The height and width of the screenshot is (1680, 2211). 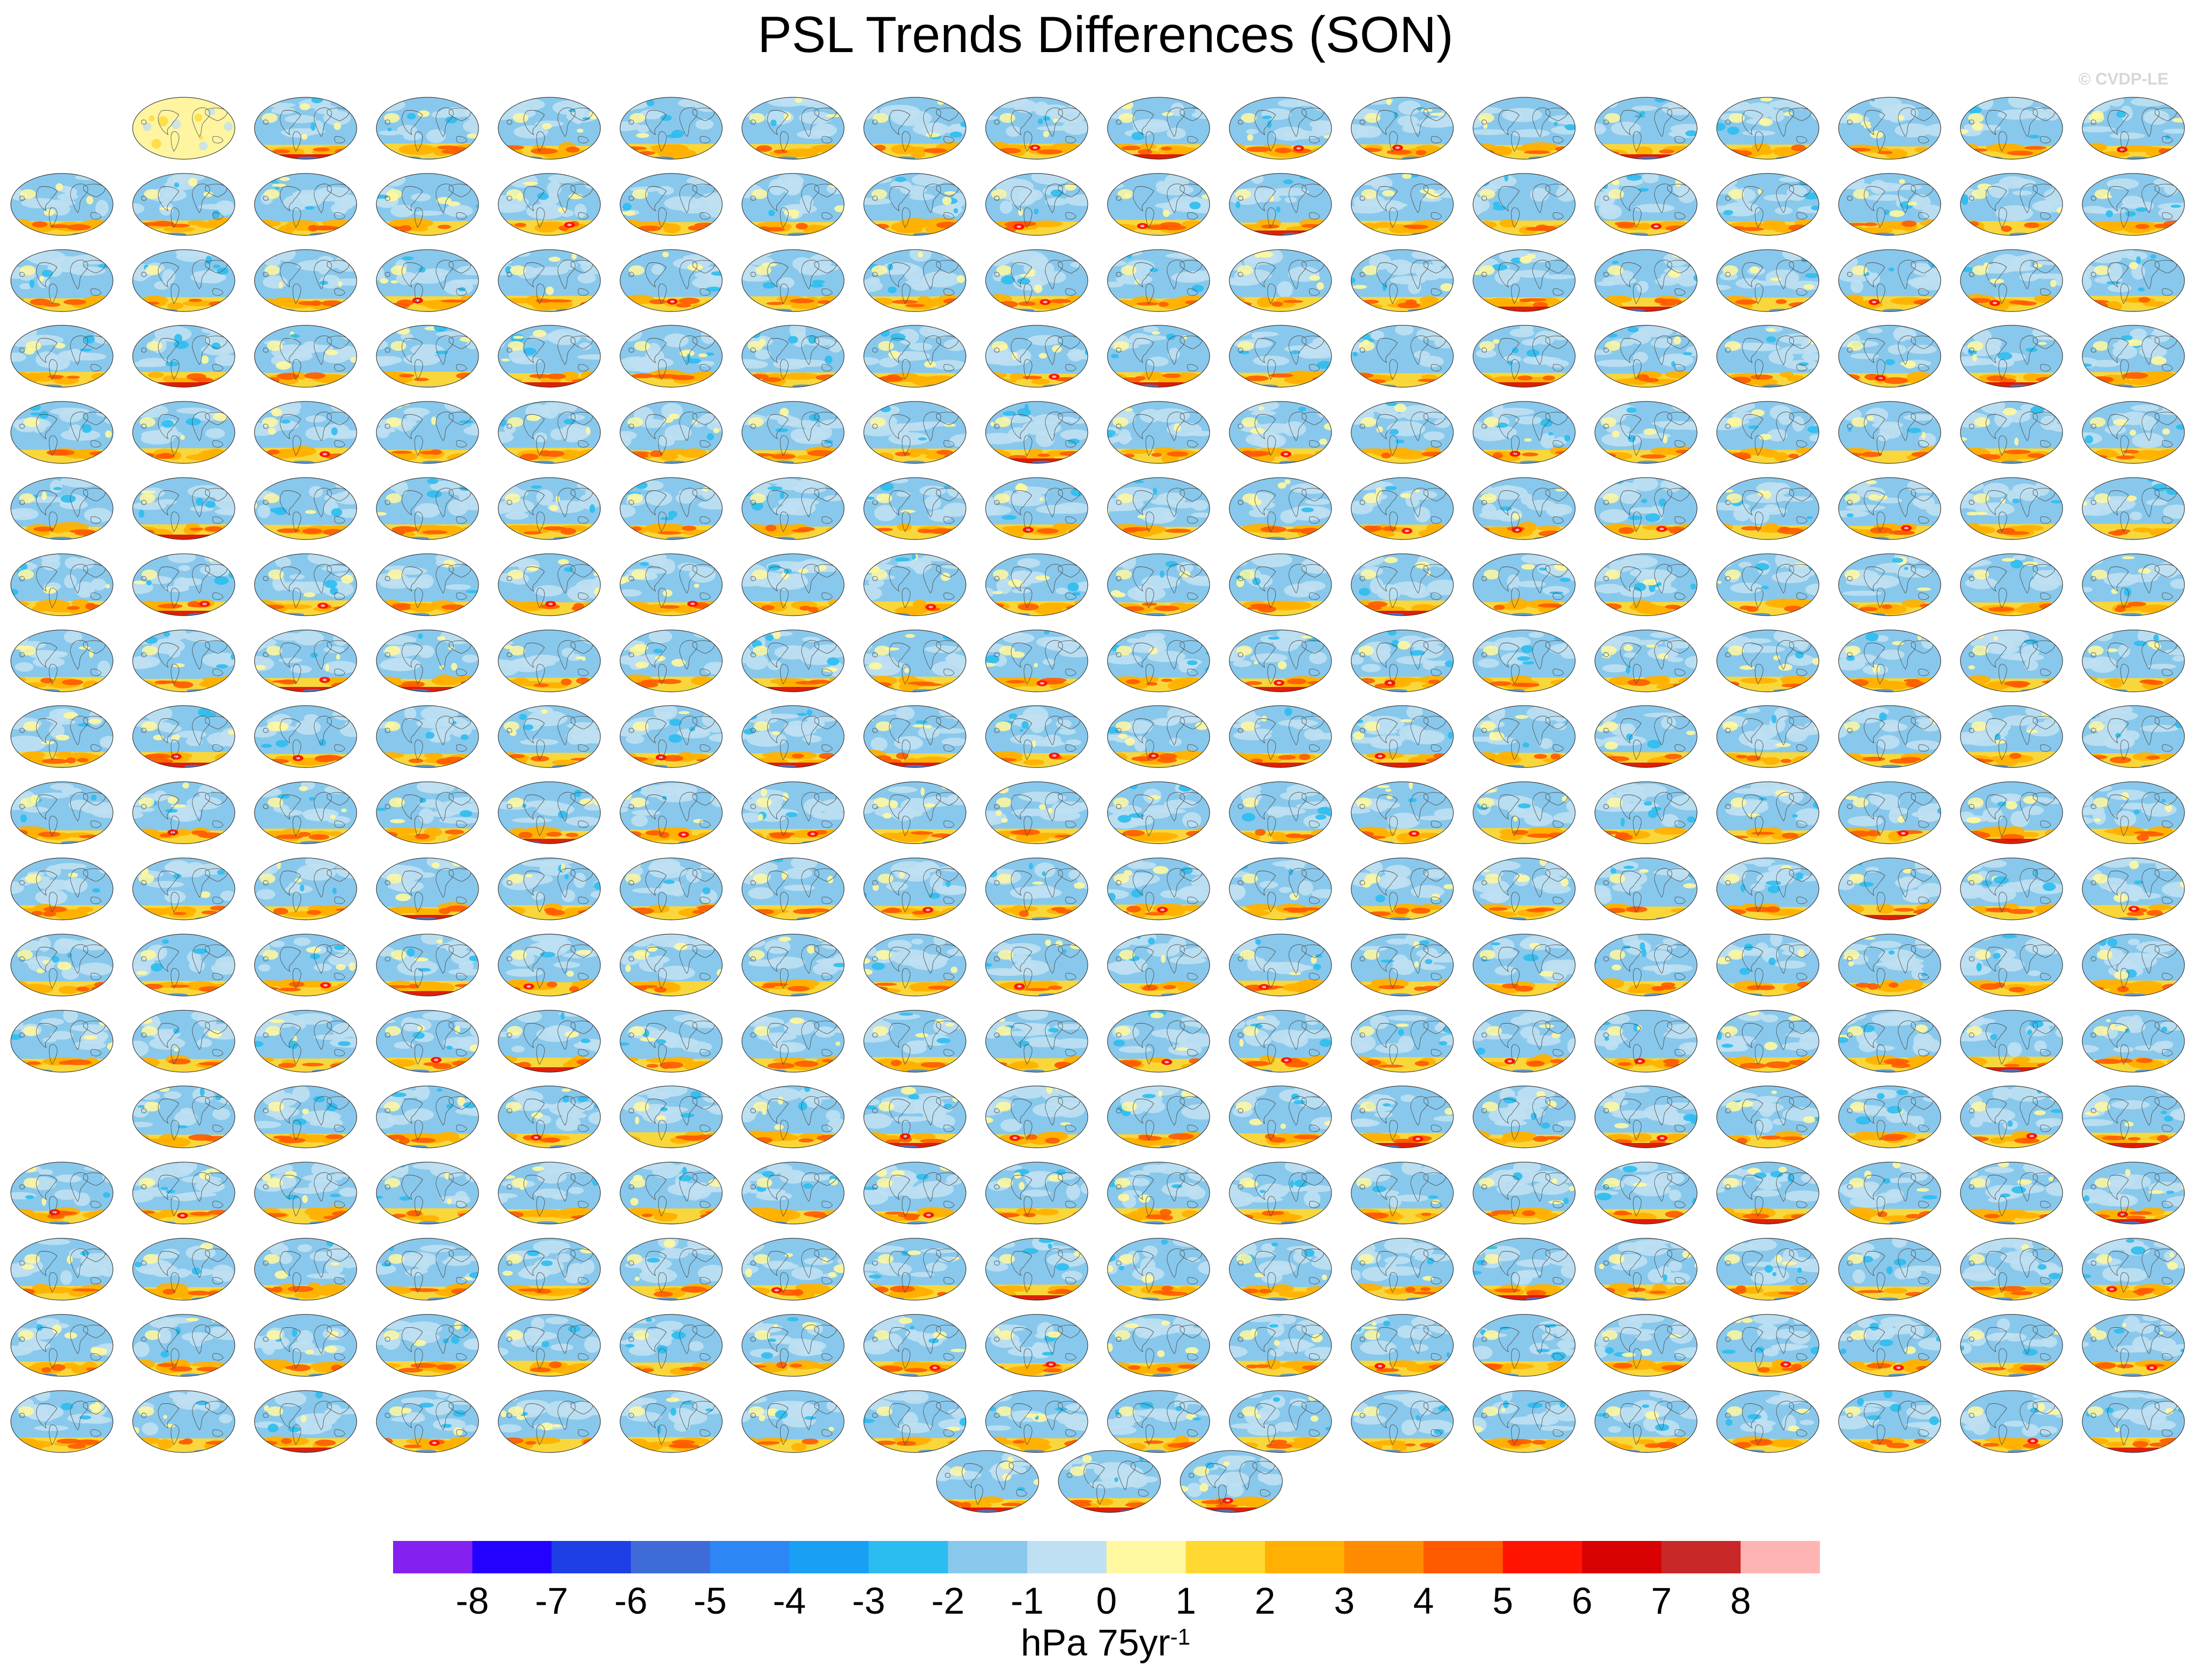 What do you see at coordinates (1265, 1601) in the screenshot?
I see `colorbar-tick-label: 2` at bounding box center [1265, 1601].